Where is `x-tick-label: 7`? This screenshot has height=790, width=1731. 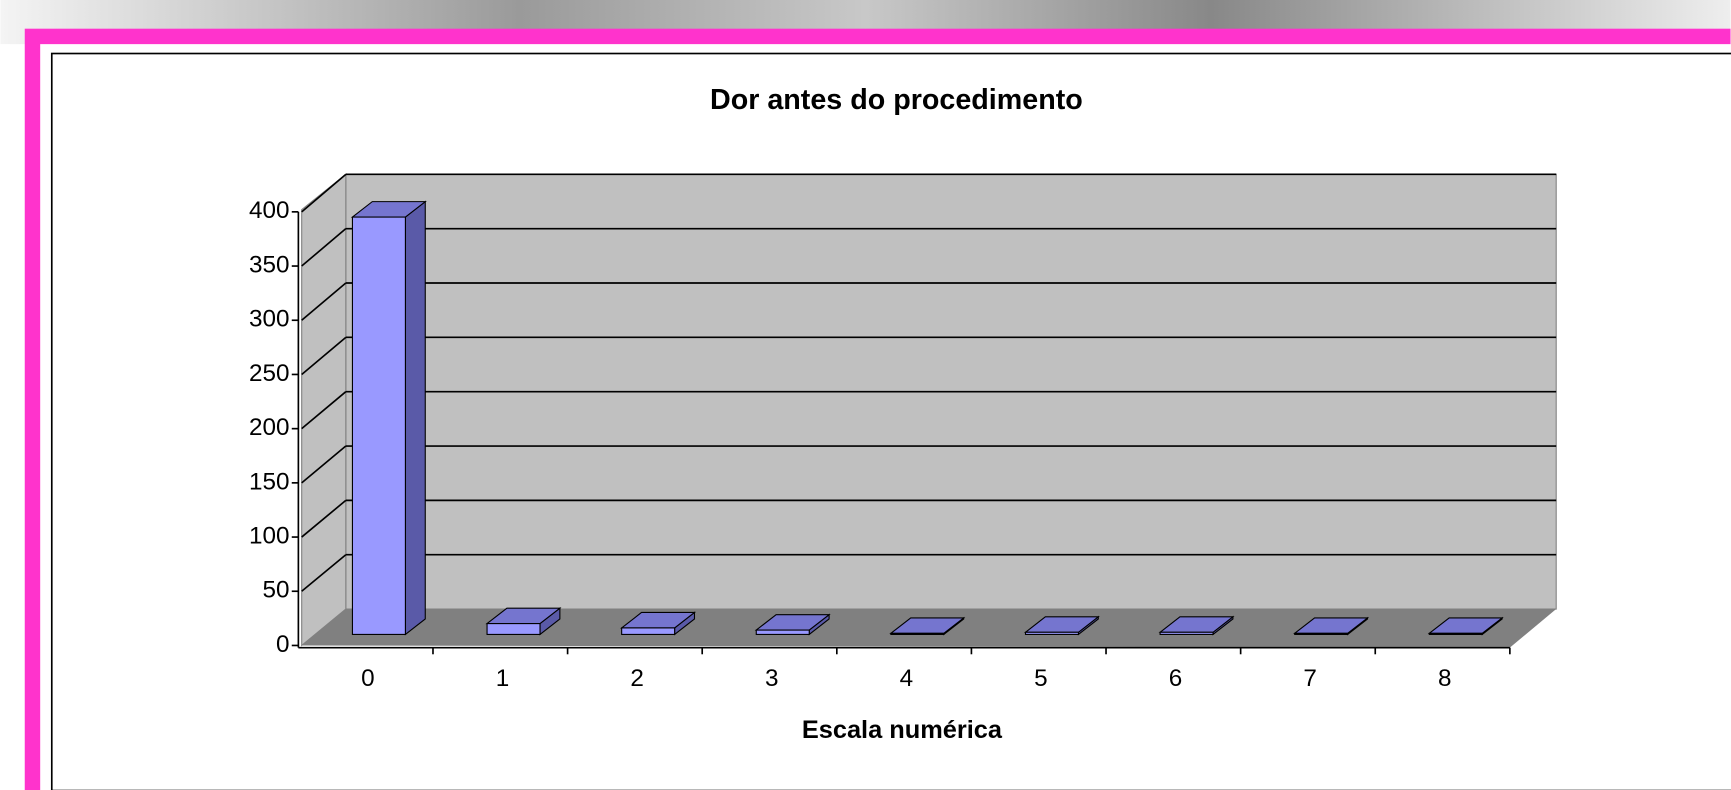 x-tick-label: 7 is located at coordinates (1310, 678).